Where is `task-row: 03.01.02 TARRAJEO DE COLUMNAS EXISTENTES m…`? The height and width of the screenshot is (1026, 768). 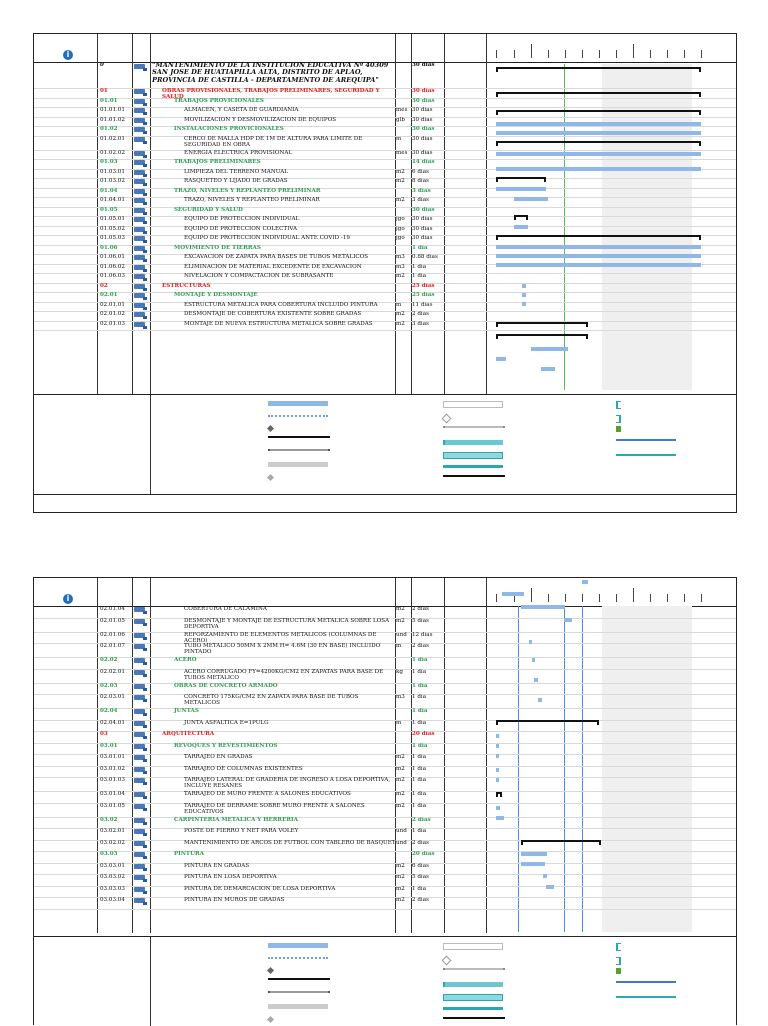 task-row: 03.01.02 TARRAJEO DE COLUMNAS EXISTENTES m… is located at coordinates (385, 772).